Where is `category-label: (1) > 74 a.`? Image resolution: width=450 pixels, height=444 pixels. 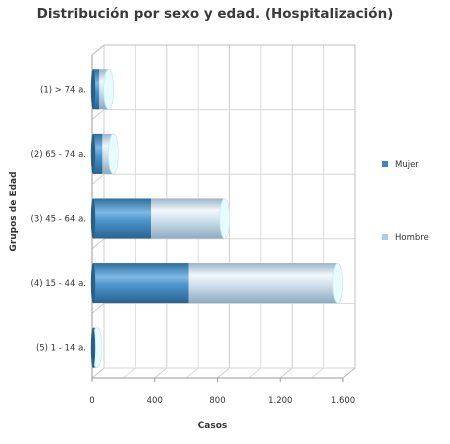 category-label: (1) > 74 a. is located at coordinates (63, 90).